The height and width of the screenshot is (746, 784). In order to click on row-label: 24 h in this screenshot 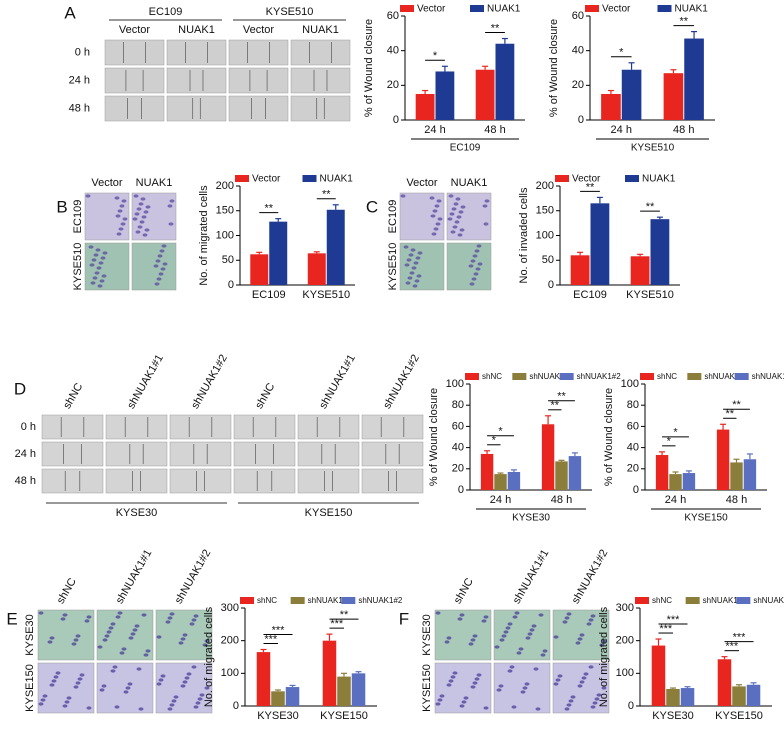, I will do `click(79, 80)`.